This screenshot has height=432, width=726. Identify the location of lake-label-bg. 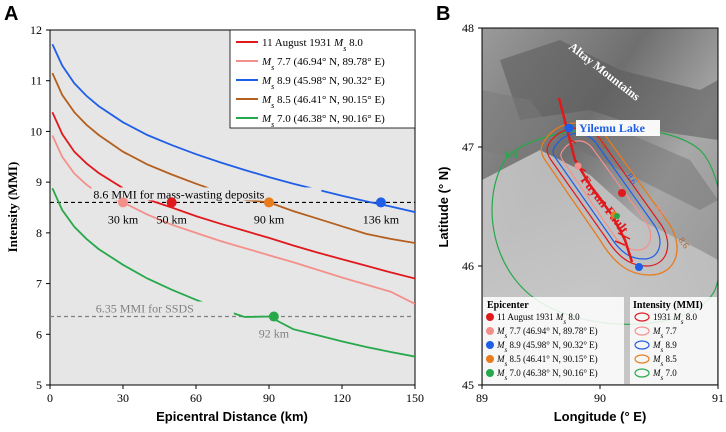
(618, 128).